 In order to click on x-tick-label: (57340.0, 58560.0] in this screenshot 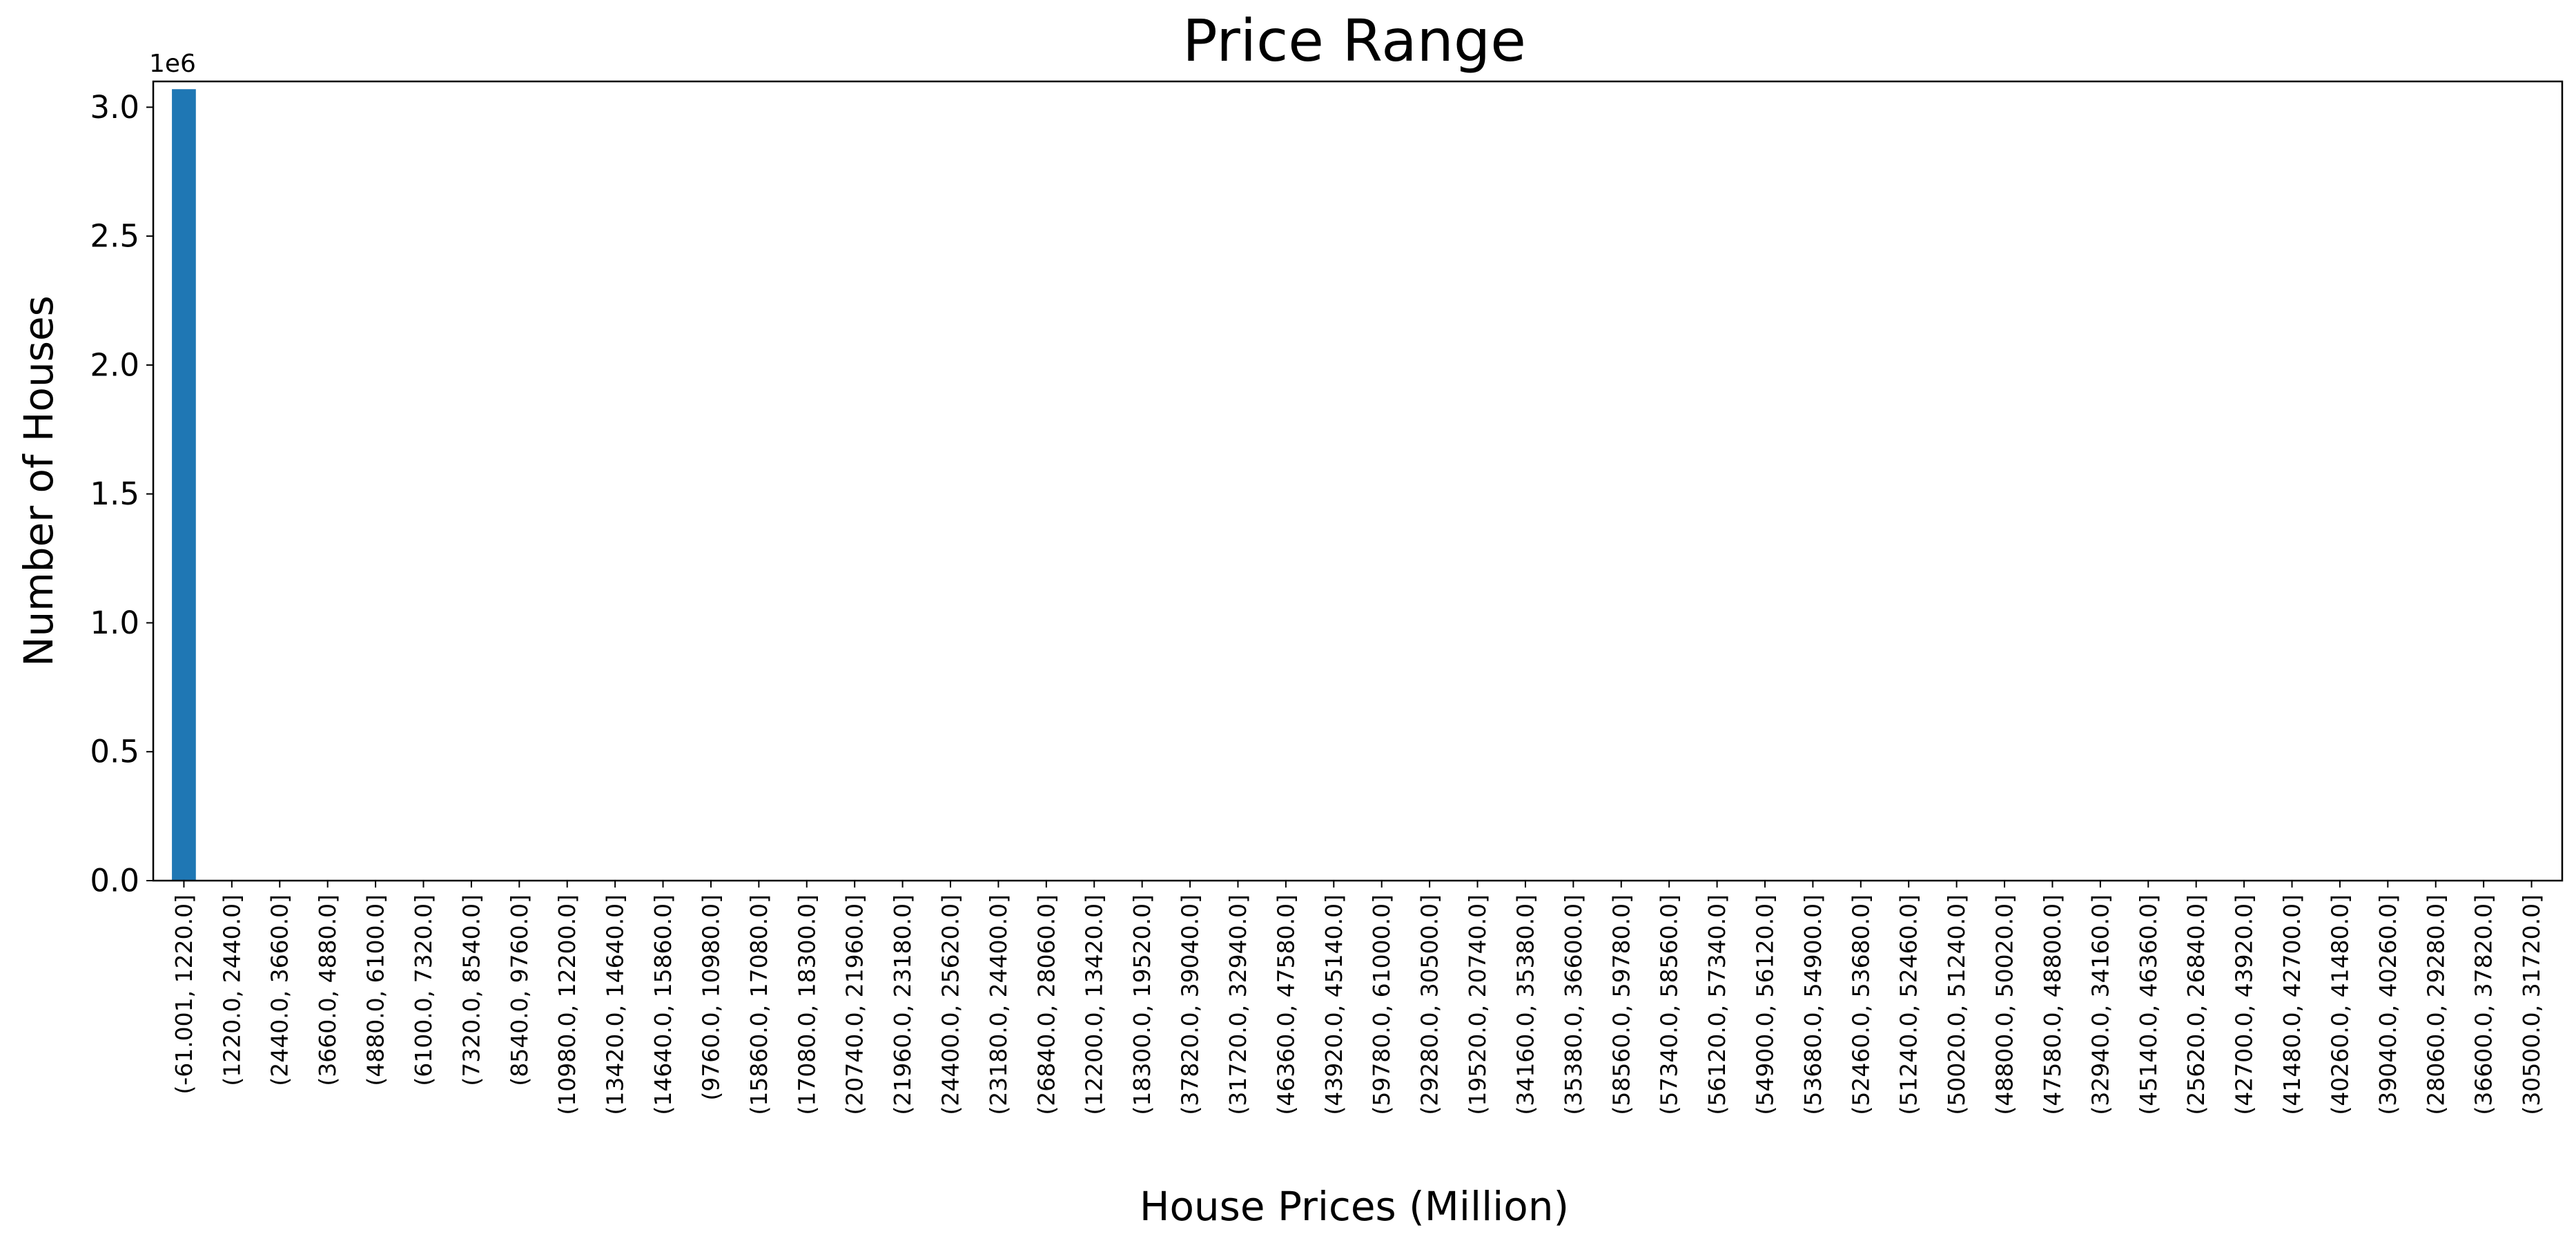, I will do `click(1669, 1005)`.